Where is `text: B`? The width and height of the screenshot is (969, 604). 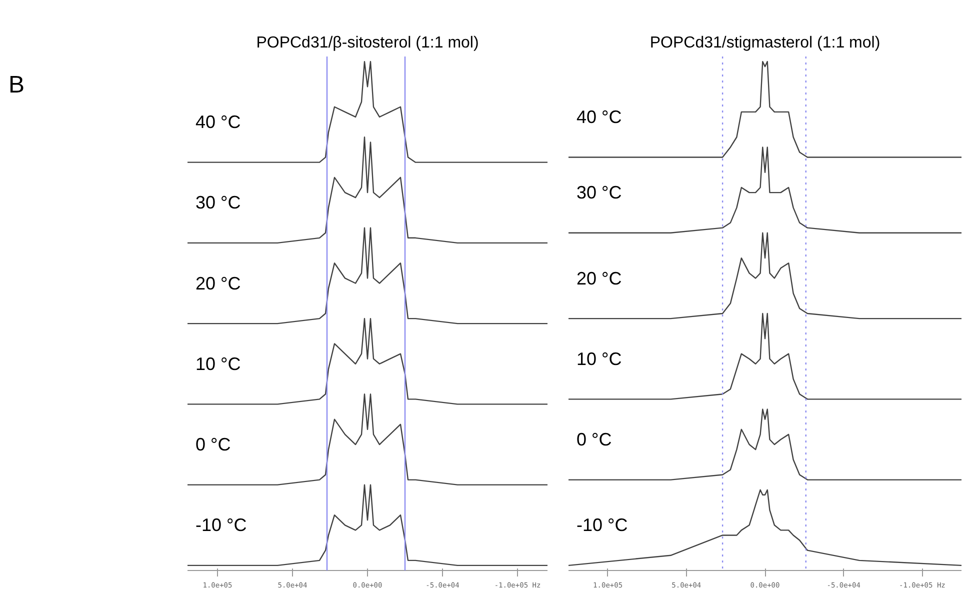 text: B is located at coordinates (16, 84).